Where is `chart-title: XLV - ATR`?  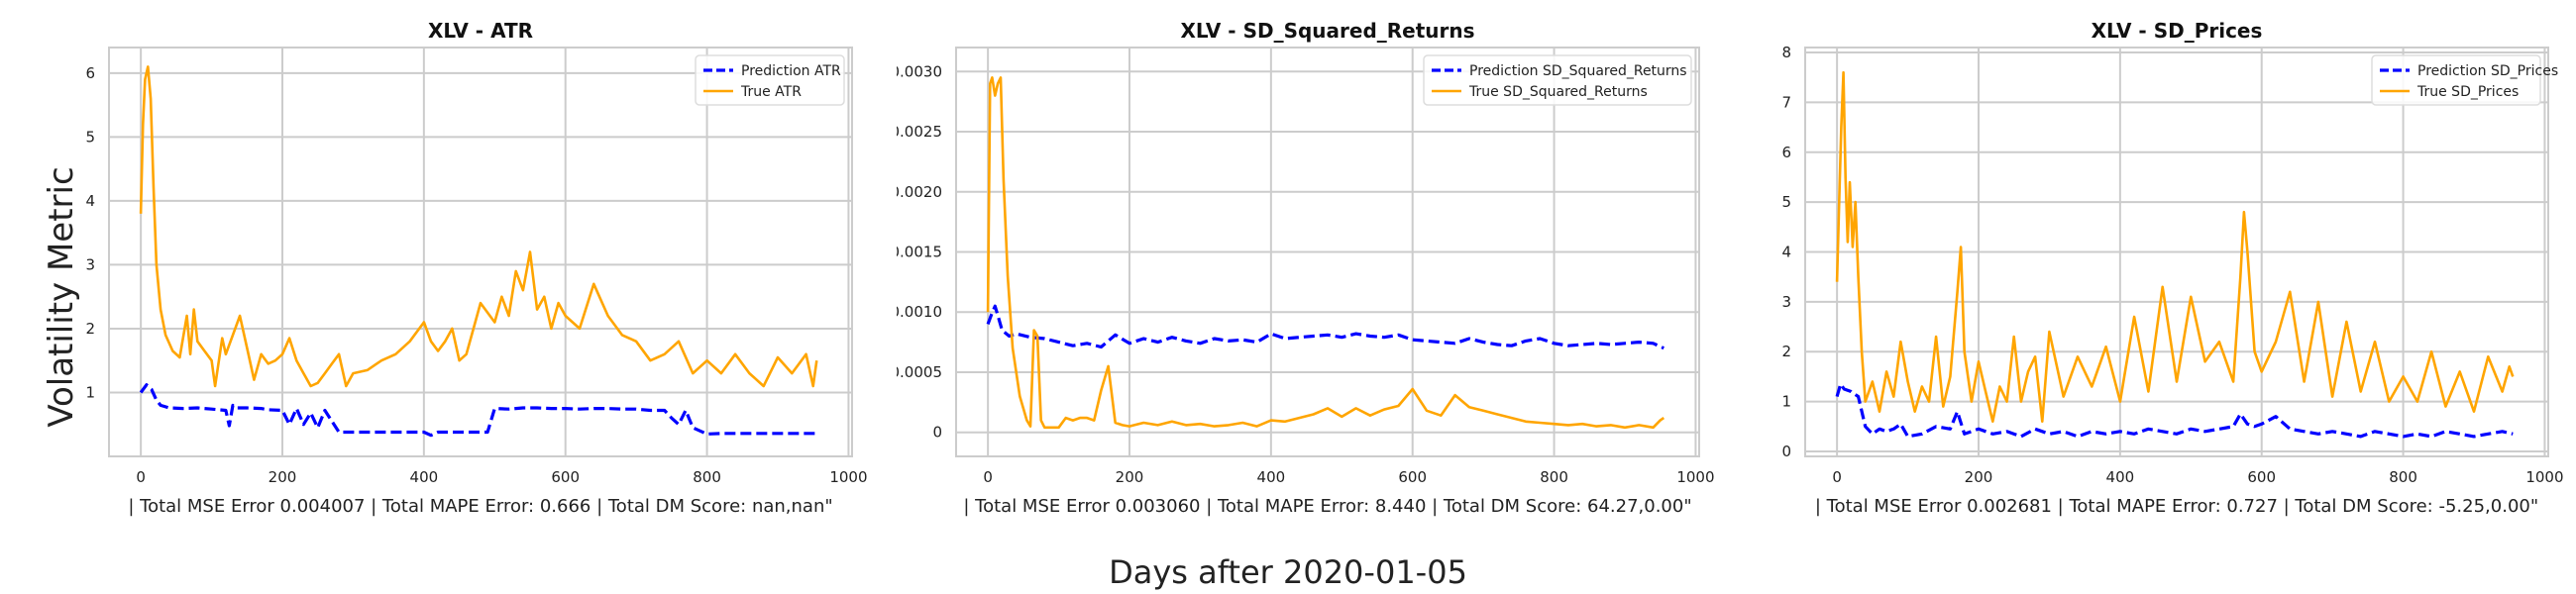
chart-title: XLV - ATR is located at coordinates (480, 31).